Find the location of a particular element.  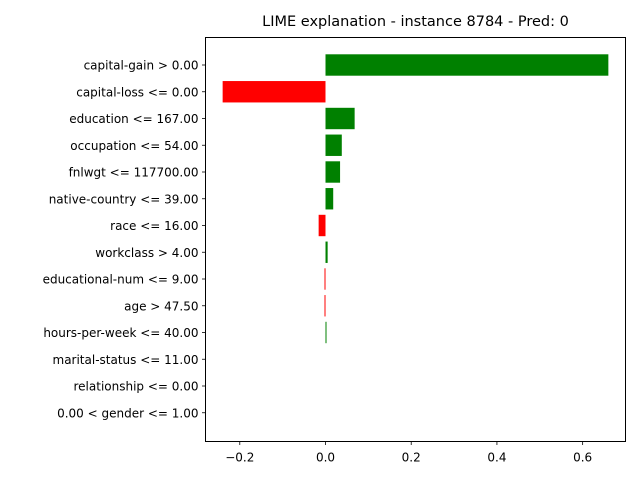

x-tick-label-3: 0.4 is located at coordinates (496, 458).